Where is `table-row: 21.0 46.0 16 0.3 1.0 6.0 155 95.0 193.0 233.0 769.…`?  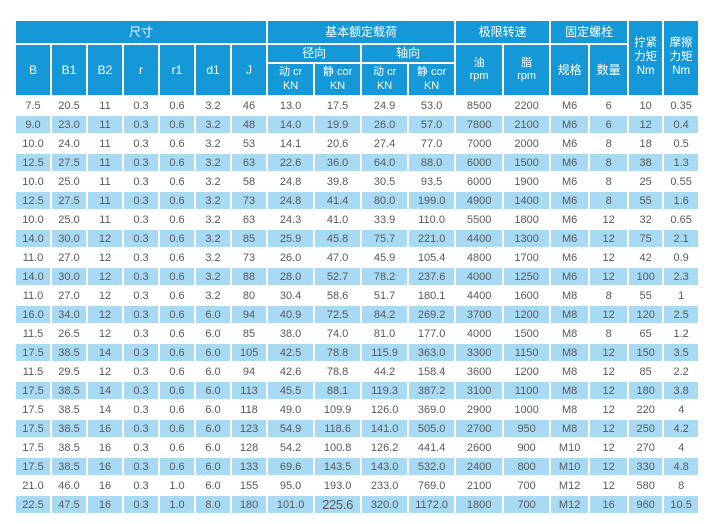
table-row: 21.0 46.0 16 0.3 1.0 6.0 155 95.0 193.0 233.0 769.… is located at coordinates (357, 485).